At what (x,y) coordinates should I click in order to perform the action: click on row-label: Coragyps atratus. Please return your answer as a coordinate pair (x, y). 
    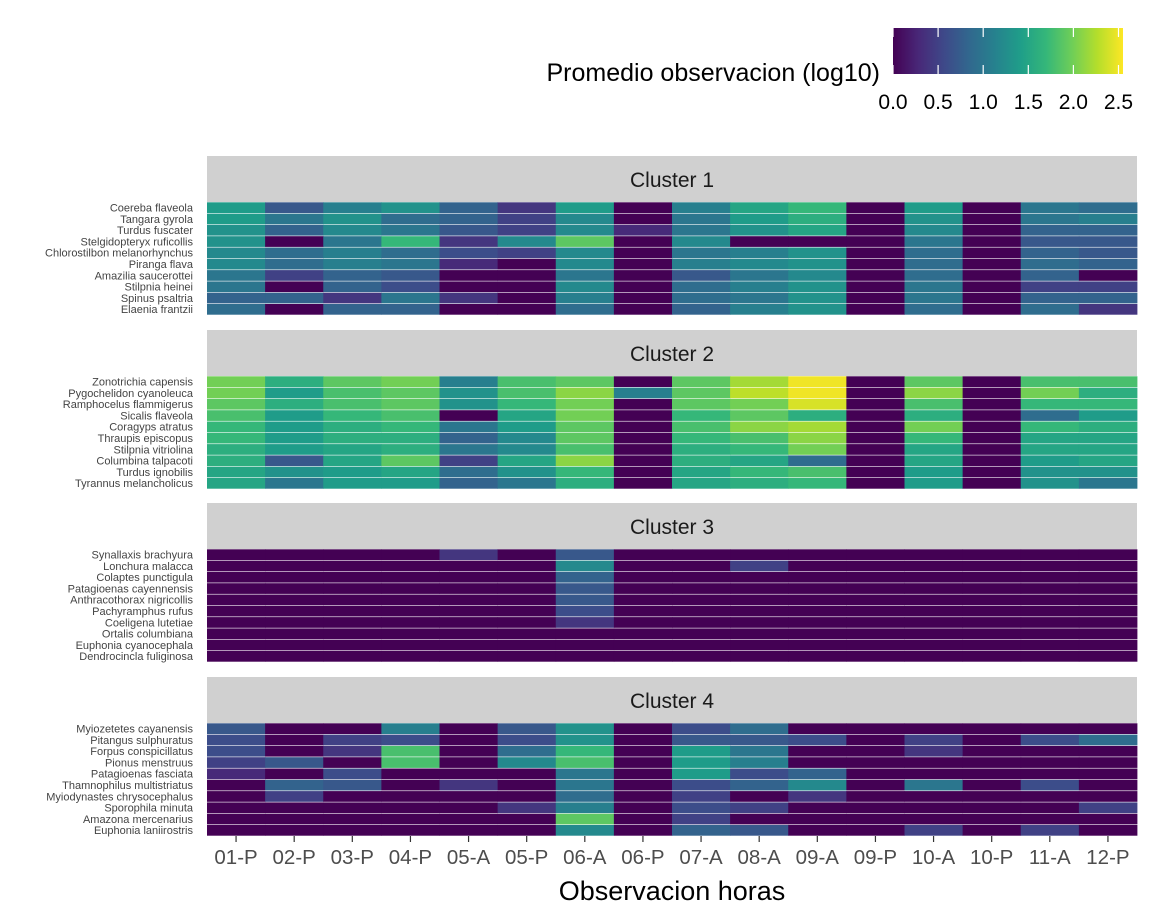
    Looking at the image, I should click on (151, 428).